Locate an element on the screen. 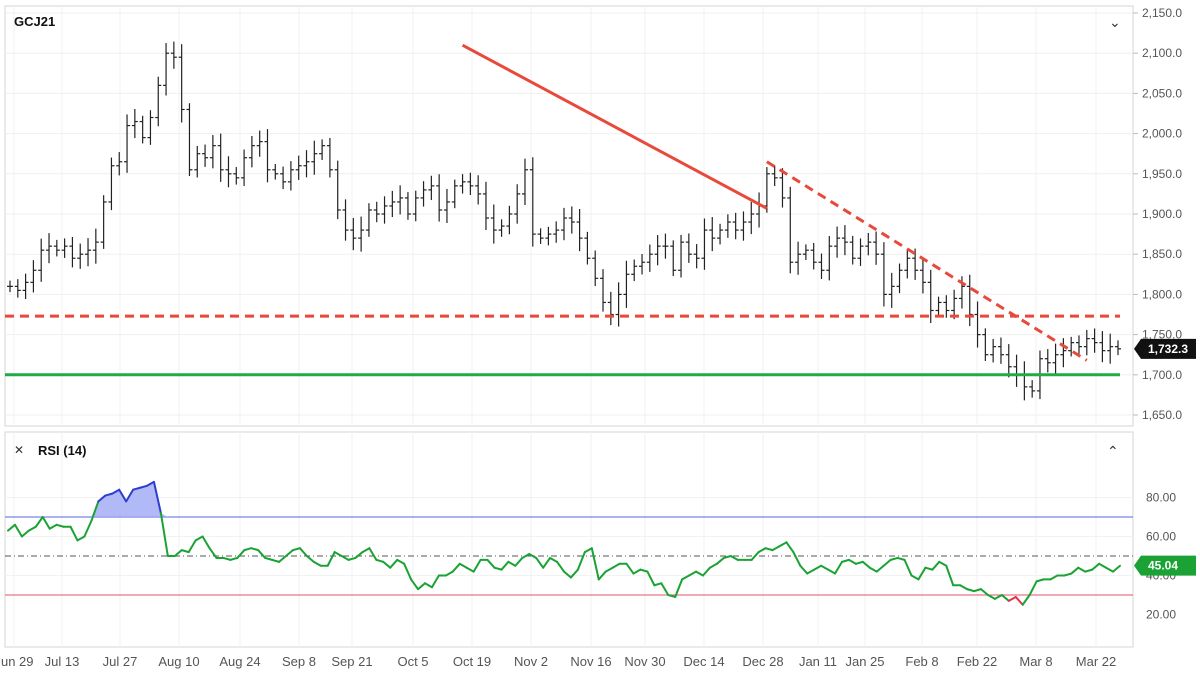 The image size is (1200, 678). x-tick-label: Nov 30 is located at coordinates (644, 661).